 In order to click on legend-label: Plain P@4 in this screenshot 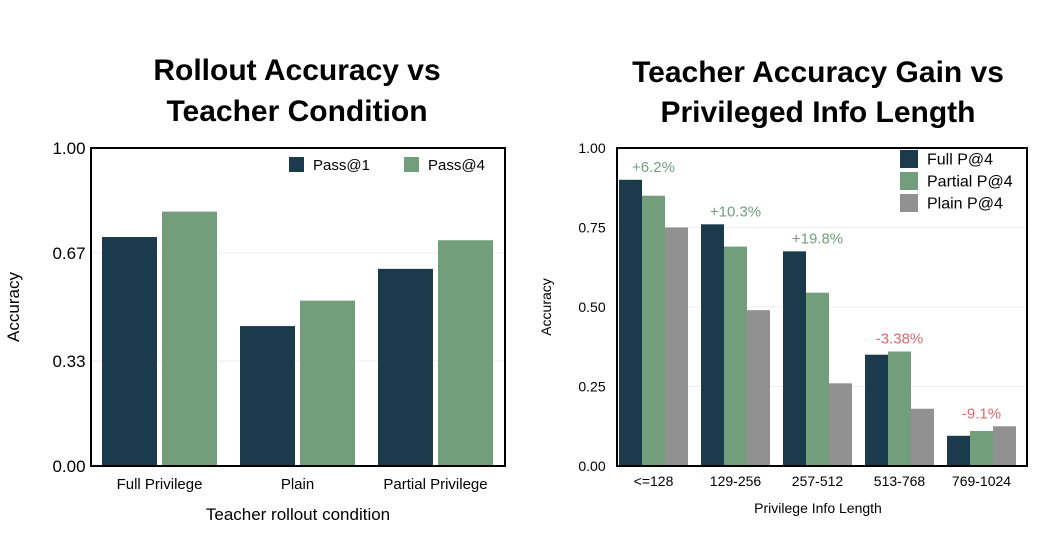, I will do `click(965, 204)`.